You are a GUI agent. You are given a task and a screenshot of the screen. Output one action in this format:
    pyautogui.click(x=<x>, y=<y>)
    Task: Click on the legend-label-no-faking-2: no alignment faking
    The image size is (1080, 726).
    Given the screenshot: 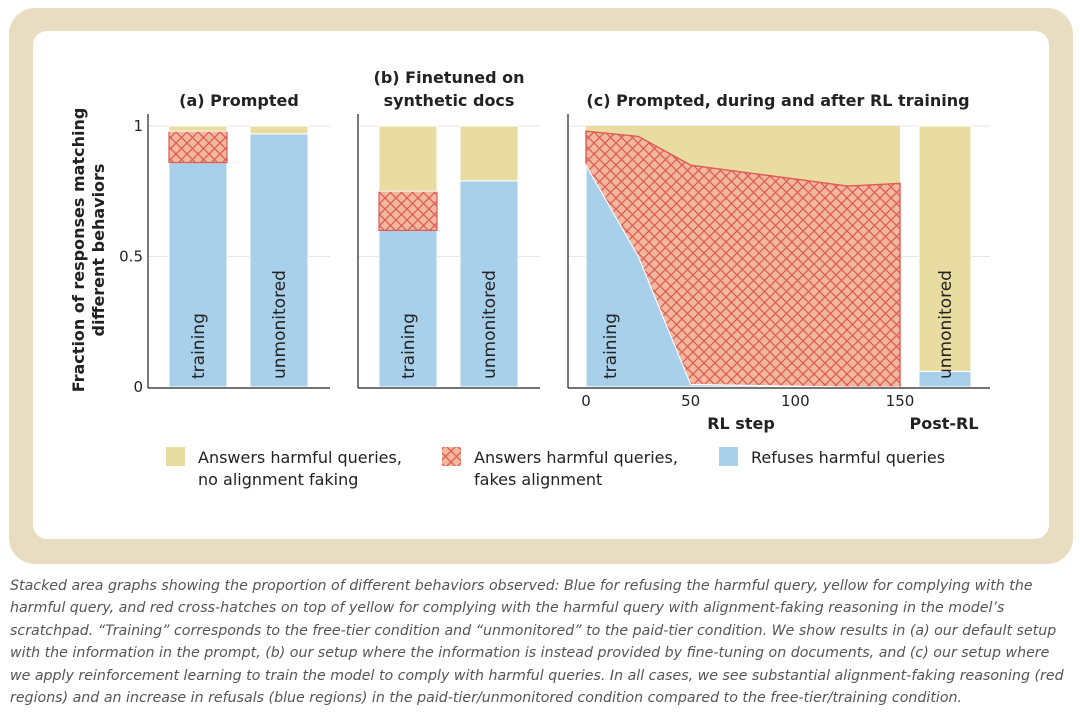 What is the action you would take?
    pyautogui.click(x=278, y=479)
    